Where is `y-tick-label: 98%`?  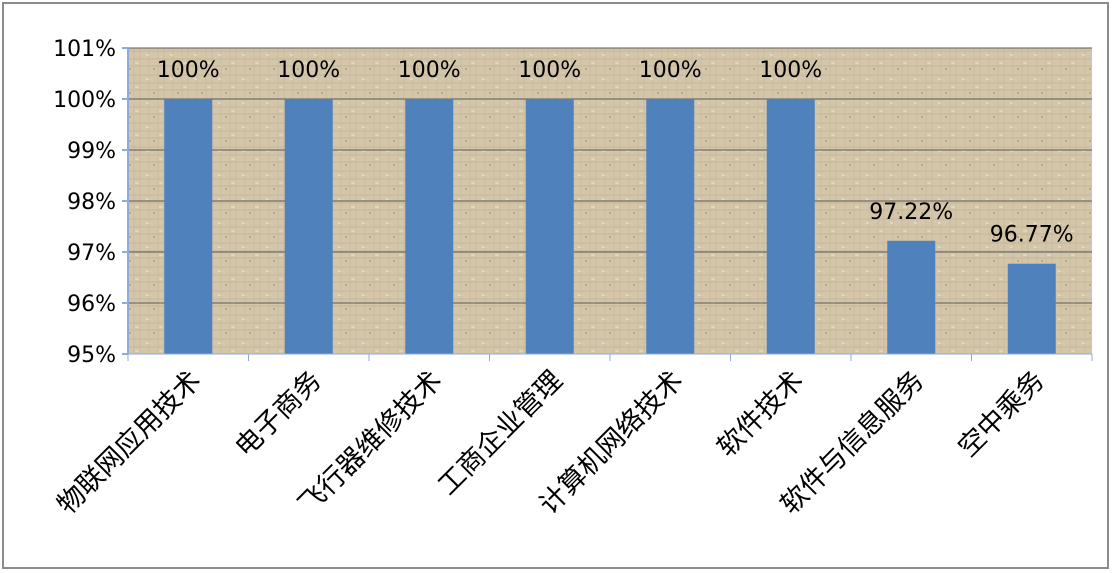 y-tick-label: 98% is located at coordinates (91, 202).